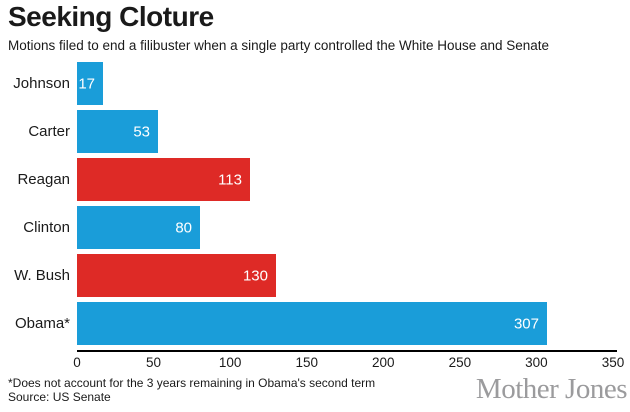  Describe the element at coordinates (315, 179) in the screenshot. I see `bar-row: Reagan 113` at that location.